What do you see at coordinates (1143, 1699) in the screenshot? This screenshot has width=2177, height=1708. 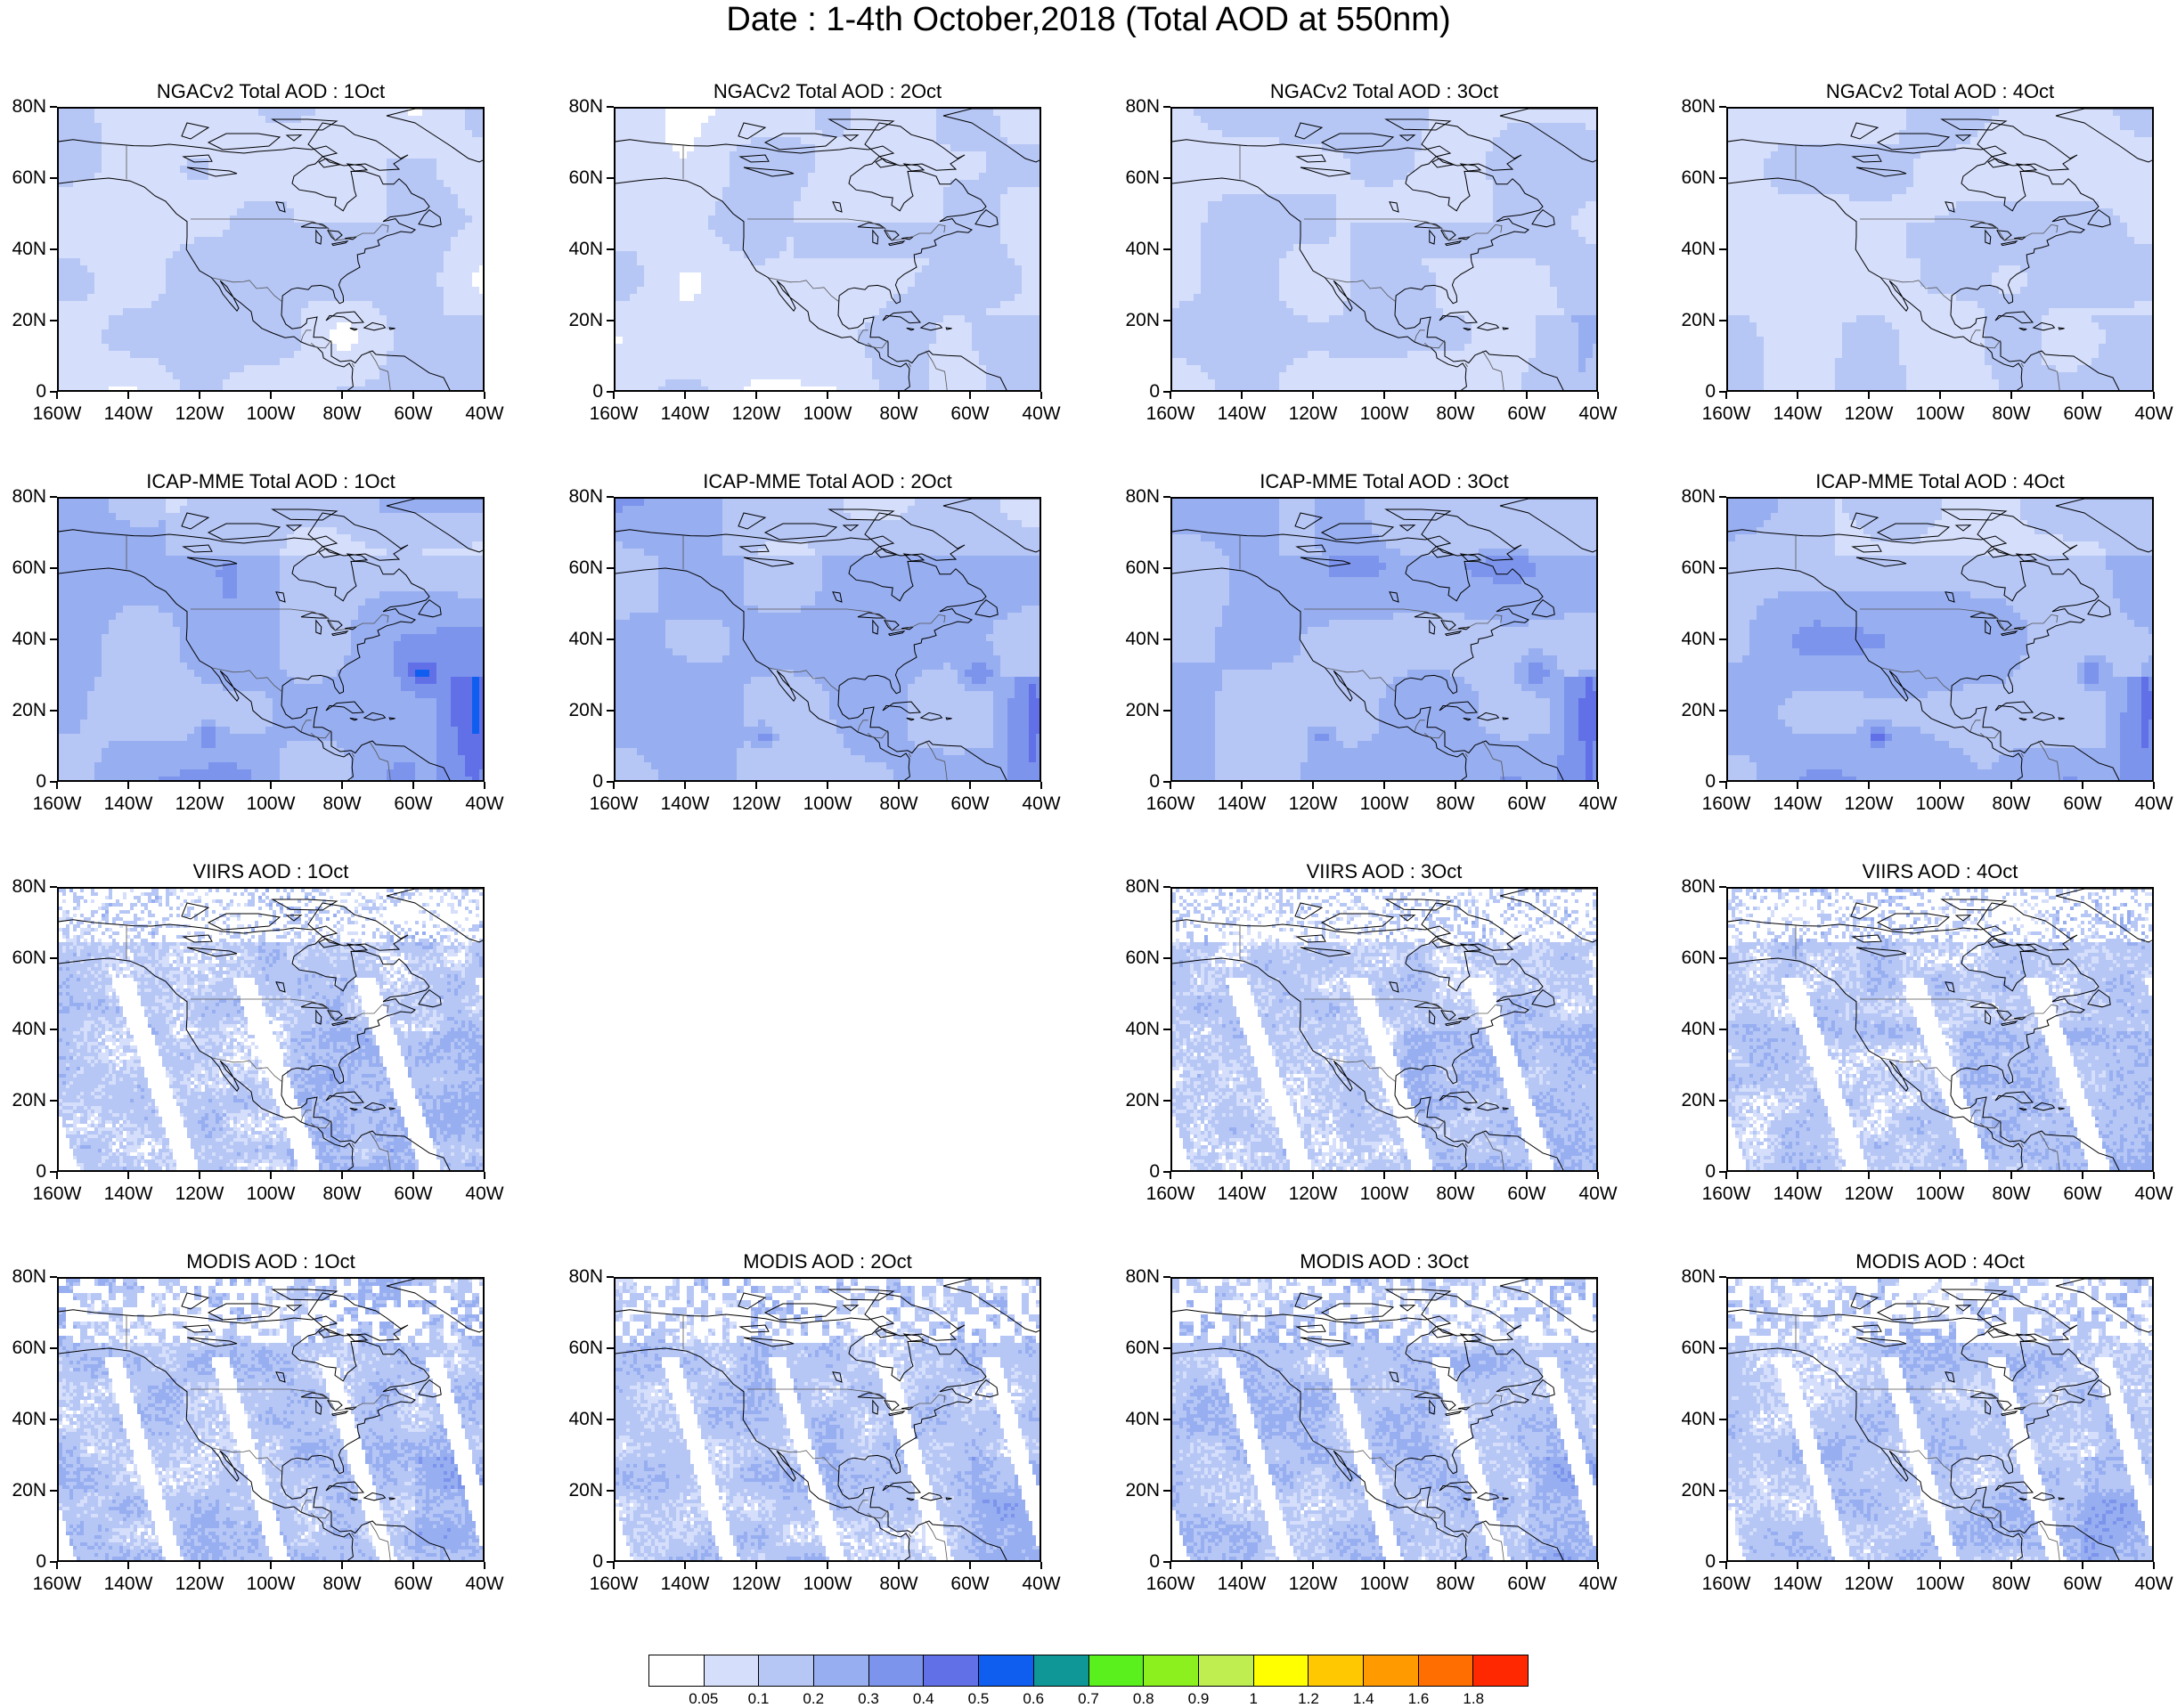 I see `colorbar-label: 0.8` at bounding box center [1143, 1699].